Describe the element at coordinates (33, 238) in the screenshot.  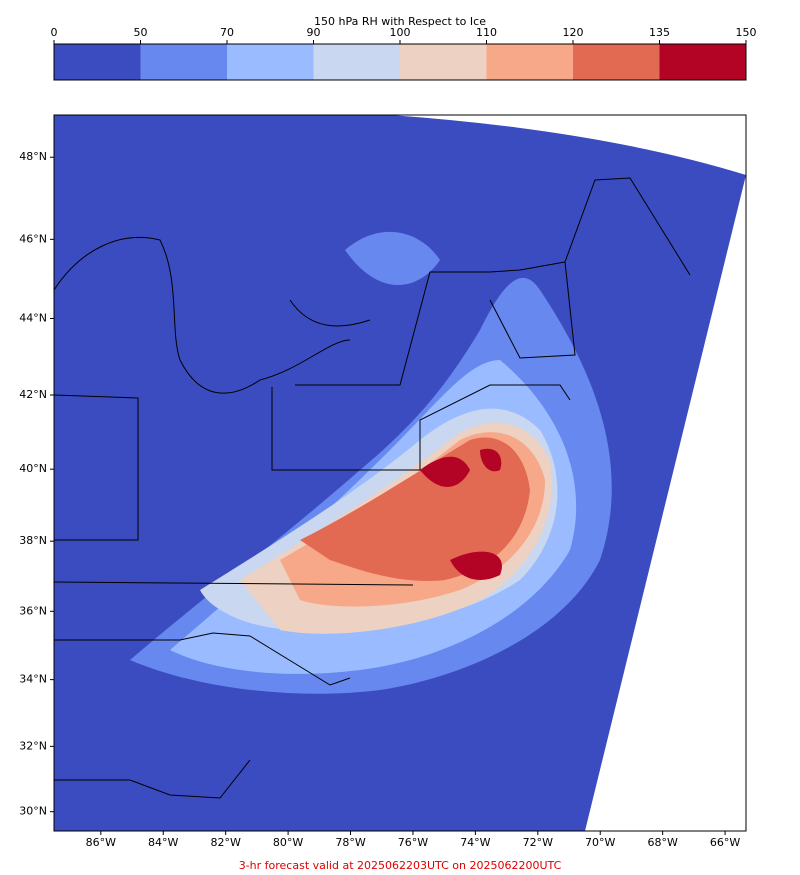
I see `y-tick-label: 46°N` at that location.